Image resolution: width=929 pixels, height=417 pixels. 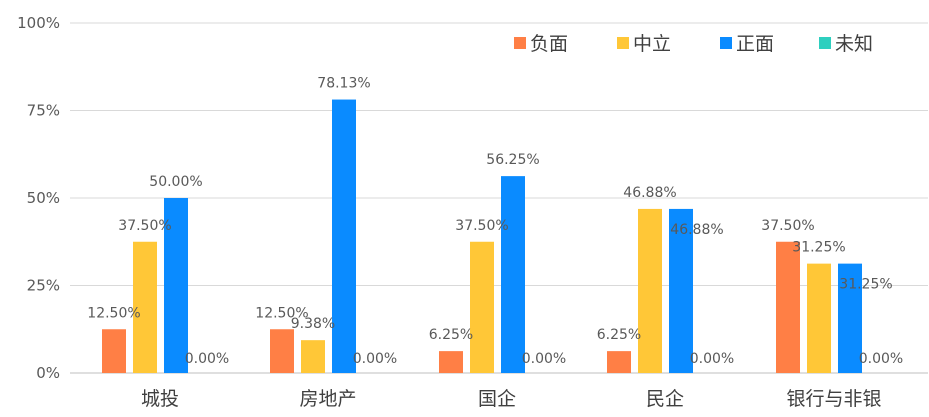 What do you see at coordinates (313, 324) in the screenshot?
I see `data-label: 9.38%` at bounding box center [313, 324].